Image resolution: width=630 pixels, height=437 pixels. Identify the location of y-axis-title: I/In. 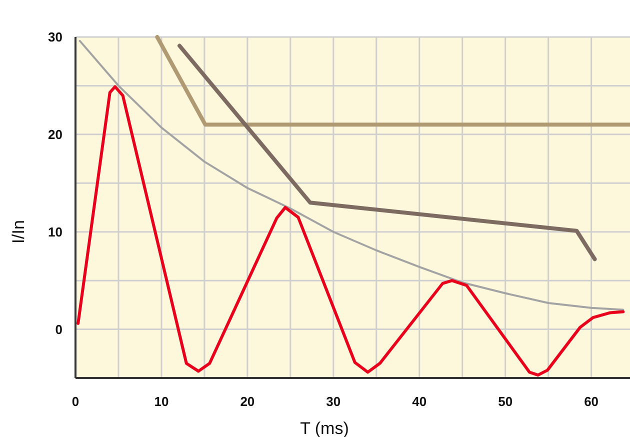
(18, 232).